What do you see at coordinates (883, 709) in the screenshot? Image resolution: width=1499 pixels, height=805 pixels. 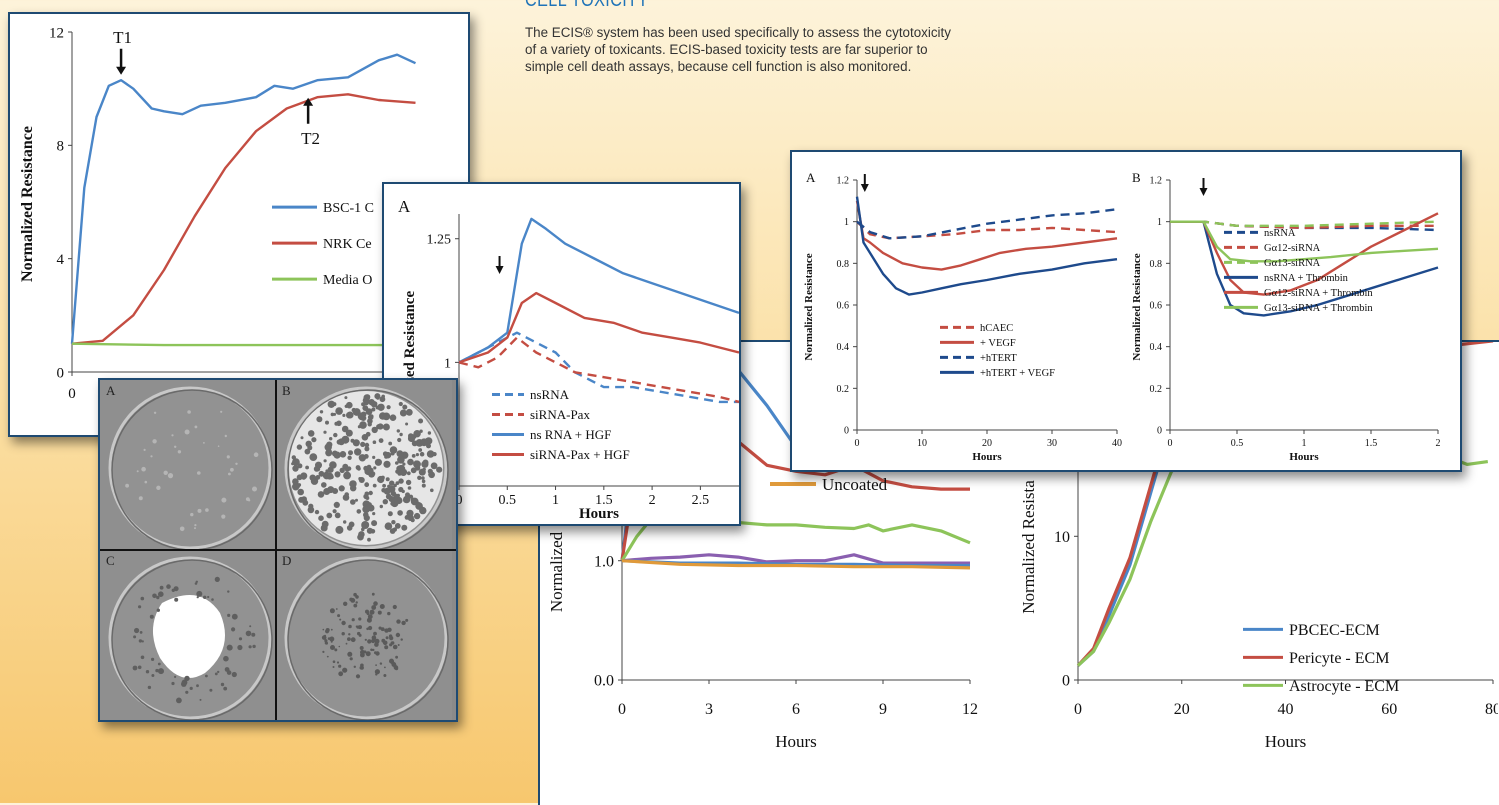 I see `panel4-xtick-label: 9` at bounding box center [883, 709].